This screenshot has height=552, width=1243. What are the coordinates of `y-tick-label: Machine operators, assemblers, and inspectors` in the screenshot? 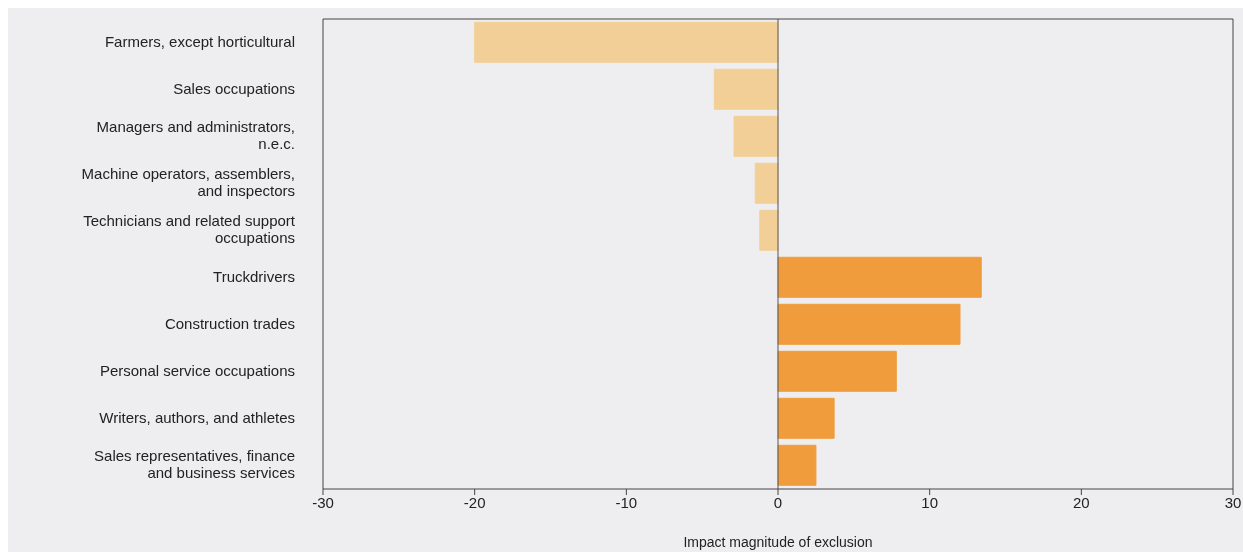 It's located at (188, 181).